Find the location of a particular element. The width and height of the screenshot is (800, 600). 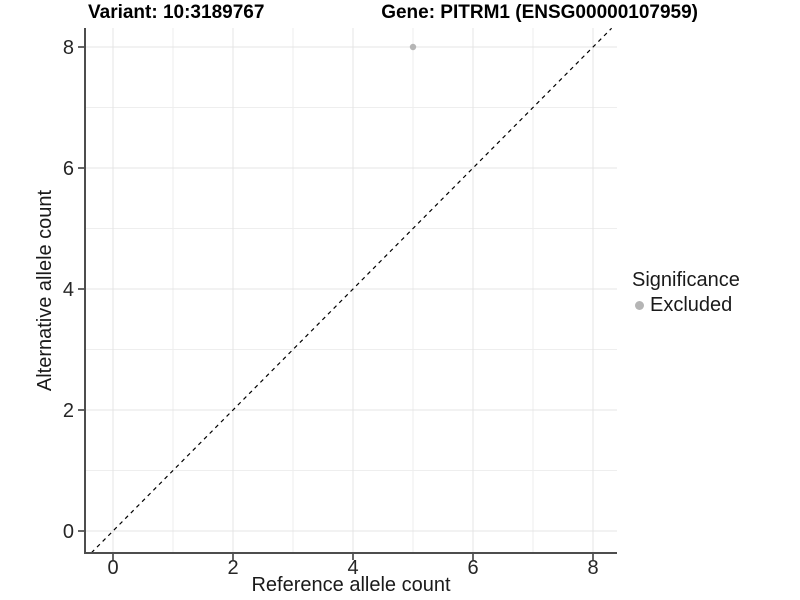

x-axis-title: Reference allele count is located at coordinates (351, 585).